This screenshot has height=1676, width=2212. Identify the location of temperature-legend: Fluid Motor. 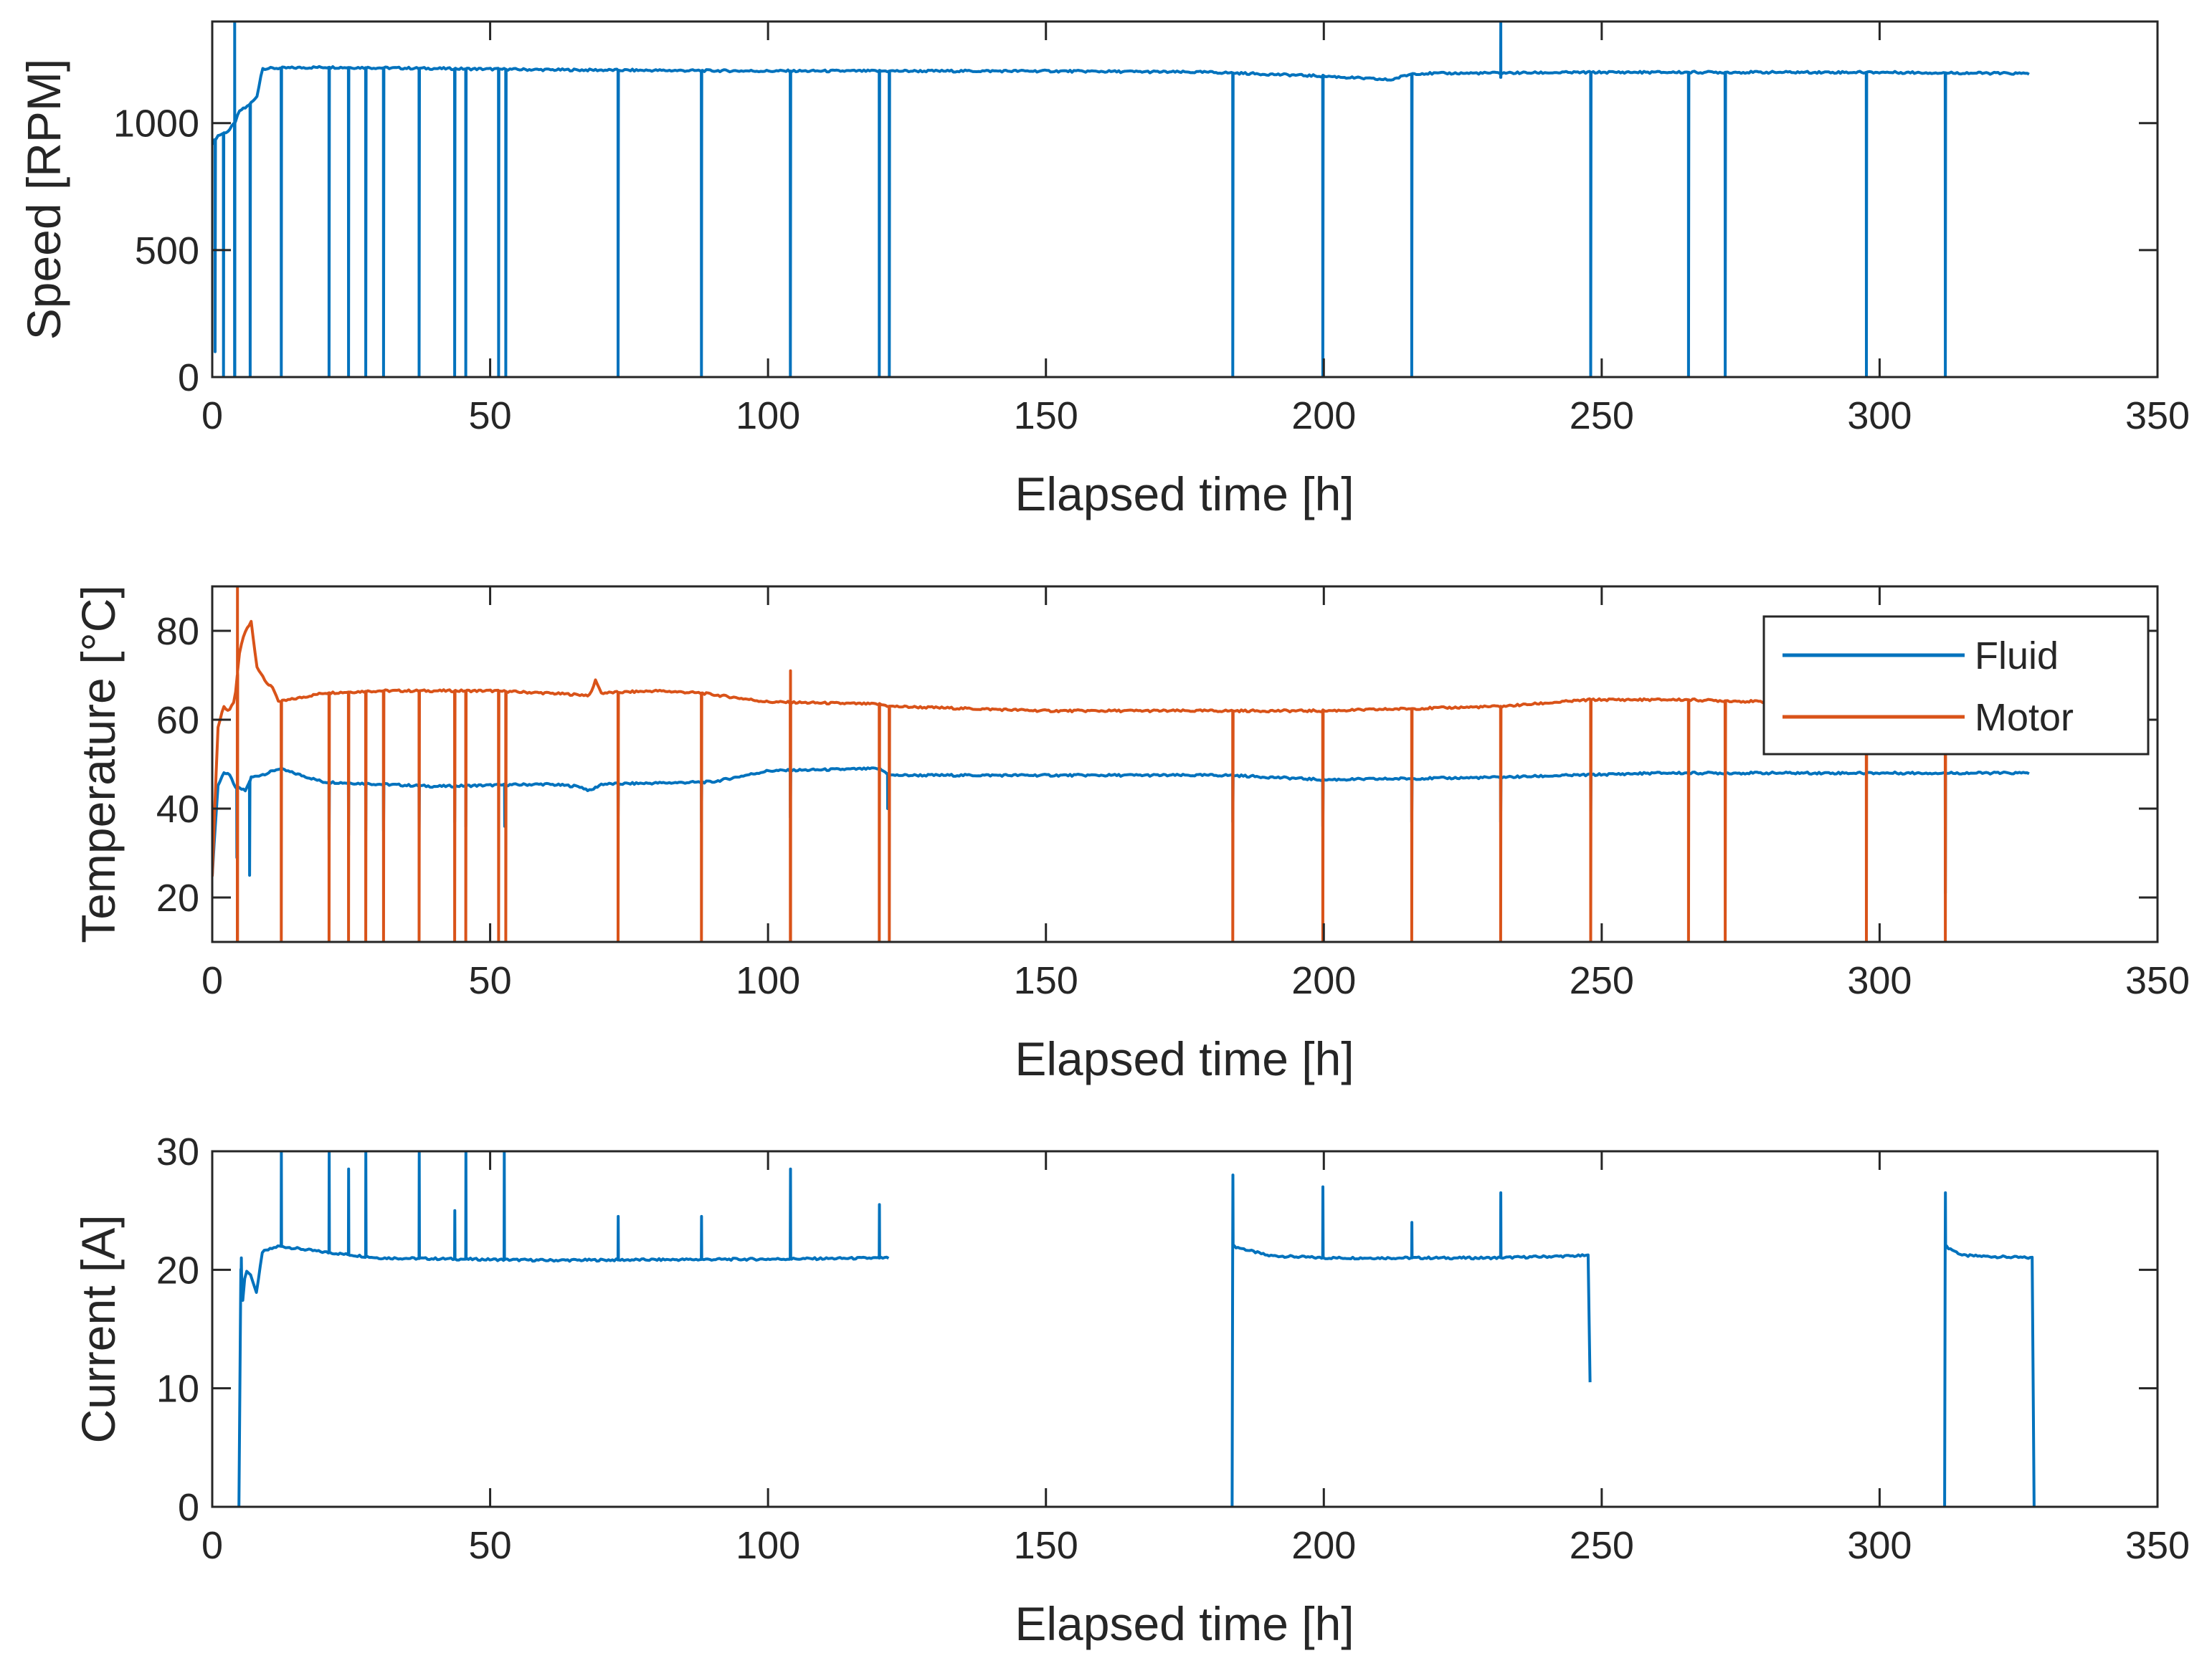
(1956, 685).